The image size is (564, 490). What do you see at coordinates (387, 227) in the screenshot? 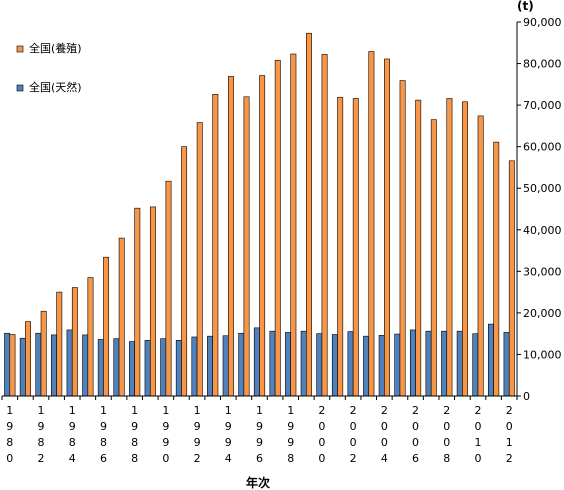
I see `bar-farmed-2004` at bounding box center [387, 227].